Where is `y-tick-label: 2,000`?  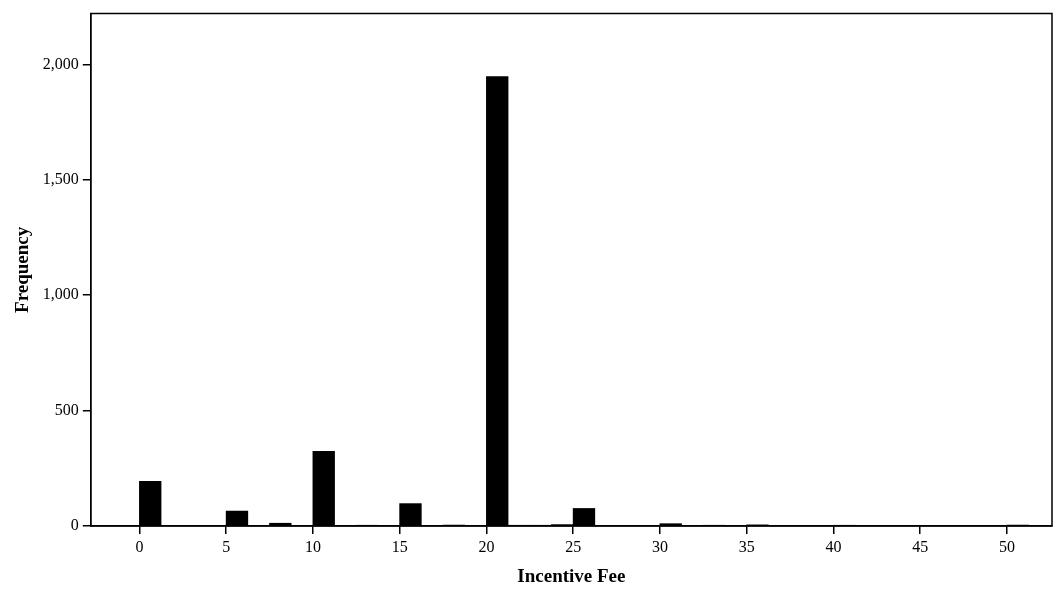
y-tick-label: 2,000 is located at coordinates (60, 63).